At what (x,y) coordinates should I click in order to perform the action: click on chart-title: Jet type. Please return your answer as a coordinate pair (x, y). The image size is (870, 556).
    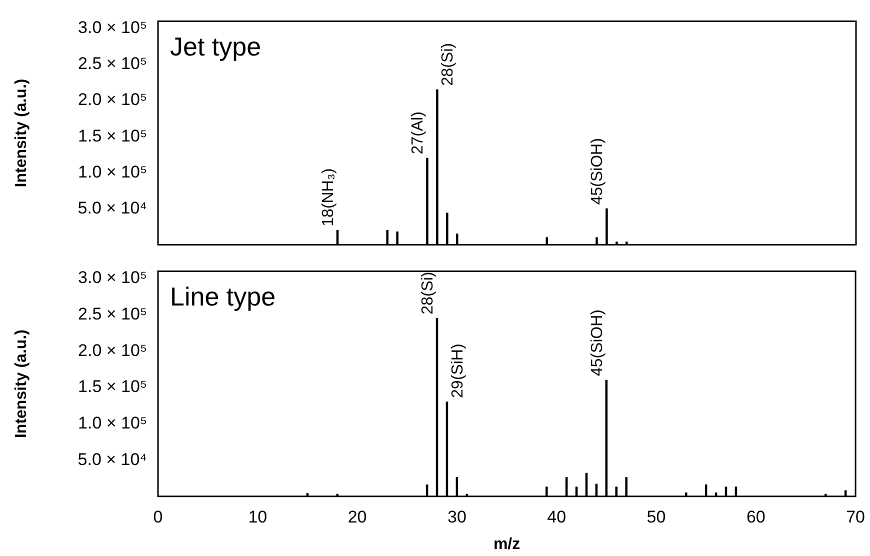
    Looking at the image, I should click on (216, 46).